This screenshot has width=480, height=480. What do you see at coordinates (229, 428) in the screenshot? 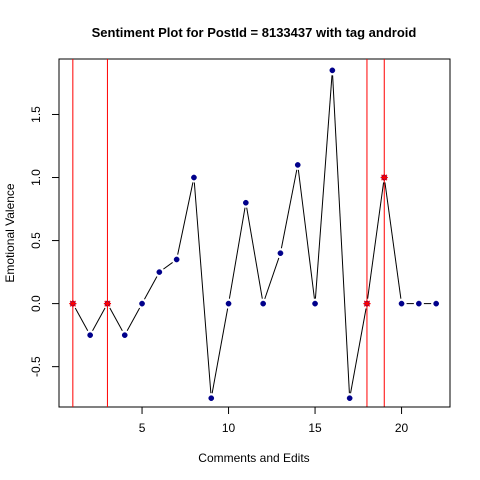
I see `x-tick-label-10: 10` at bounding box center [229, 428].